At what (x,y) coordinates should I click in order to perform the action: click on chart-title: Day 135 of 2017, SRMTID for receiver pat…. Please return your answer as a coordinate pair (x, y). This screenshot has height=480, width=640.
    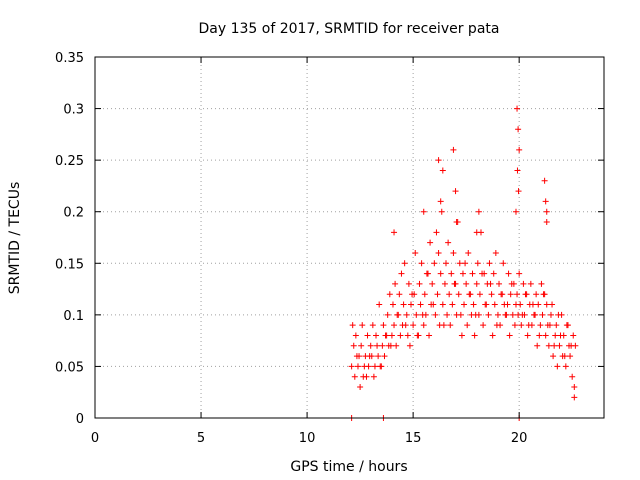
    Looking at the image, I should click on (349, 29).